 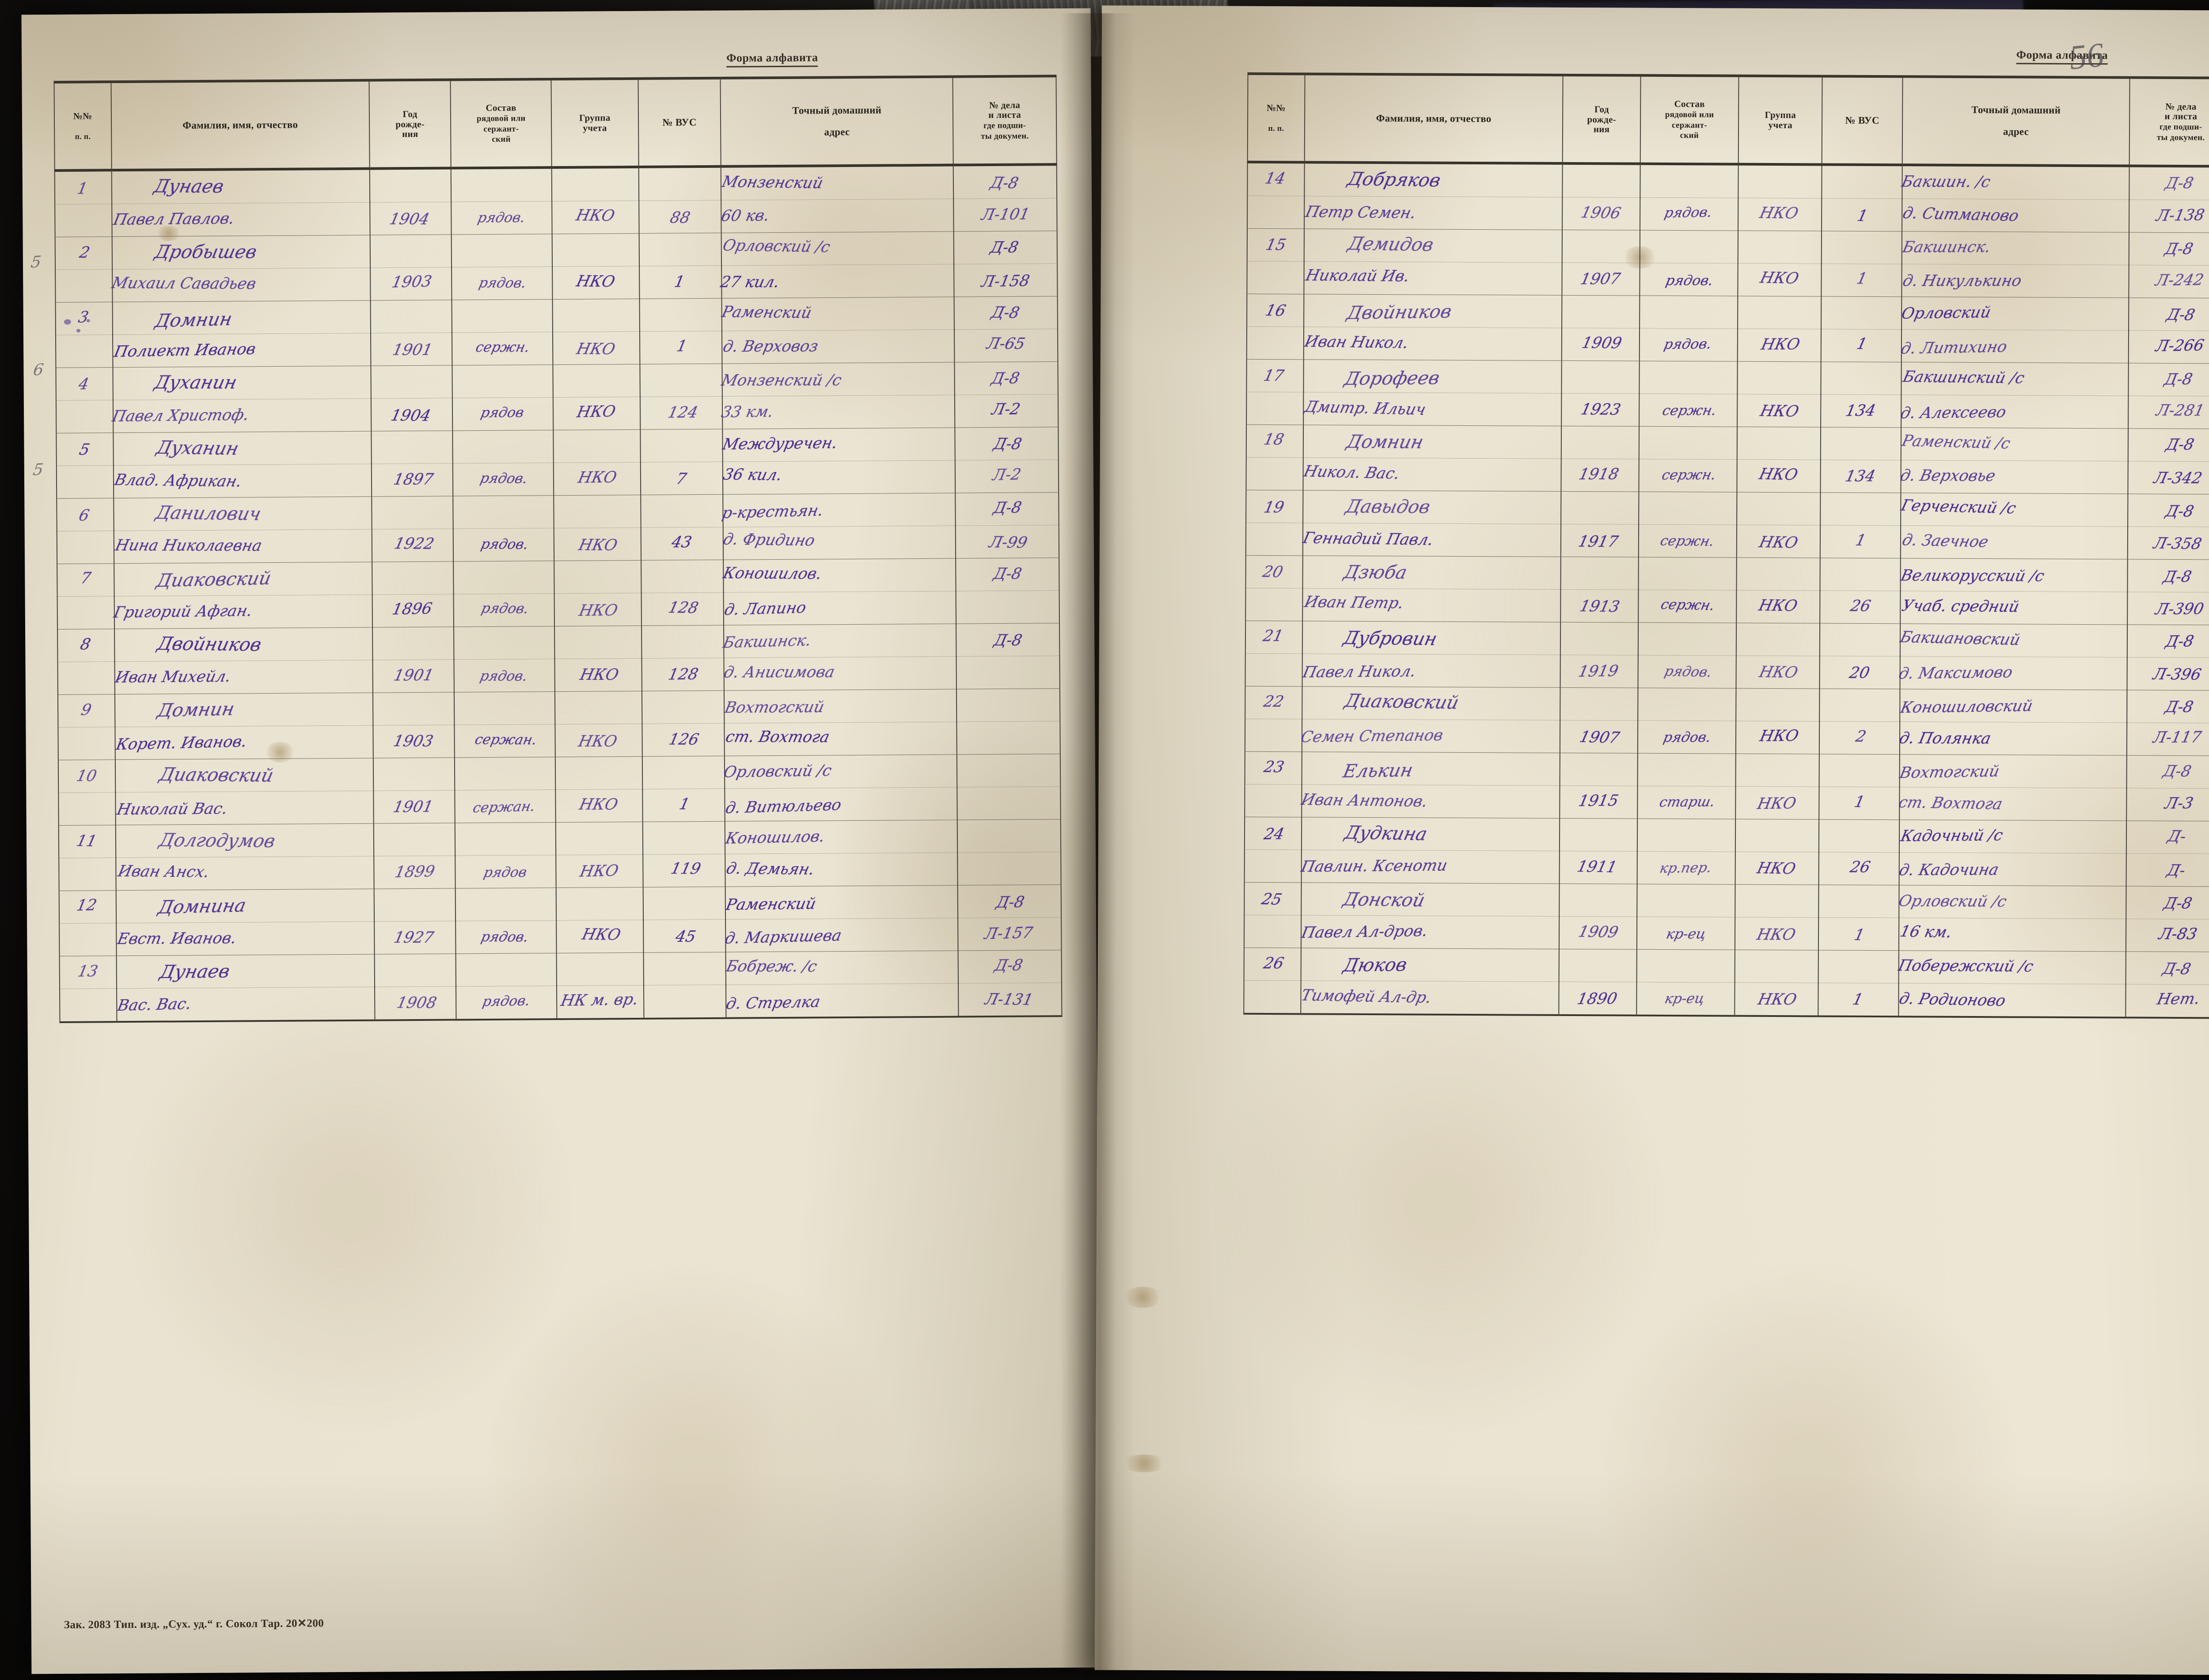 I want to click on birth-year-cell: 1890, so click(x=1598, y=999).